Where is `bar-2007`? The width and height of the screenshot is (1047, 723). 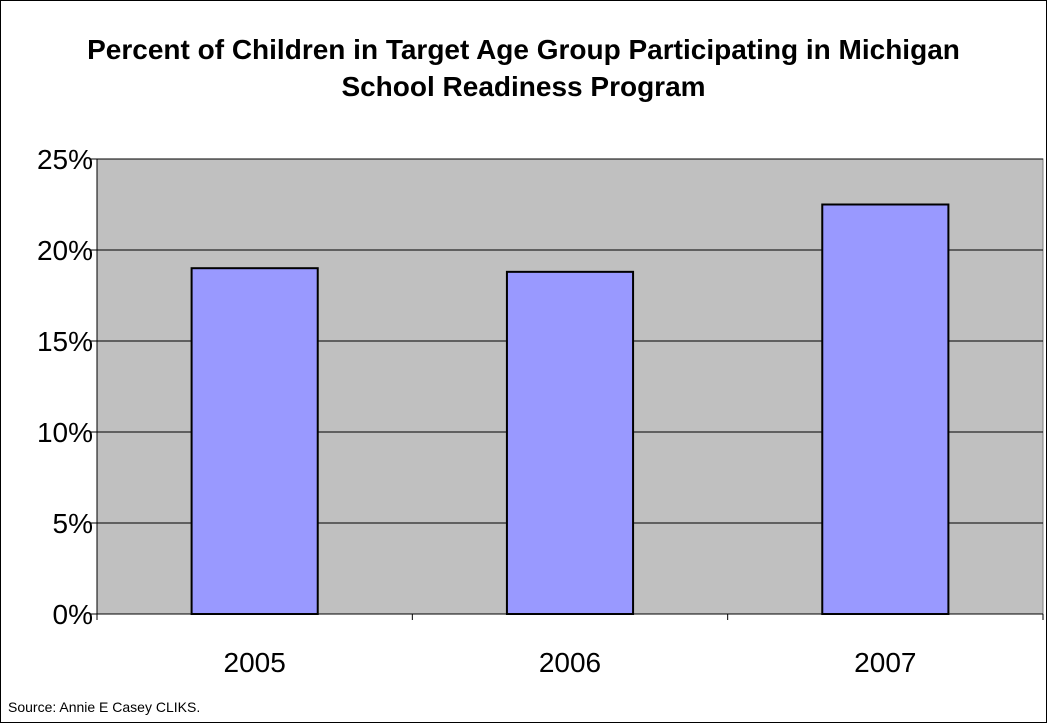
bar-2007 is located at coordinates (885, 409).